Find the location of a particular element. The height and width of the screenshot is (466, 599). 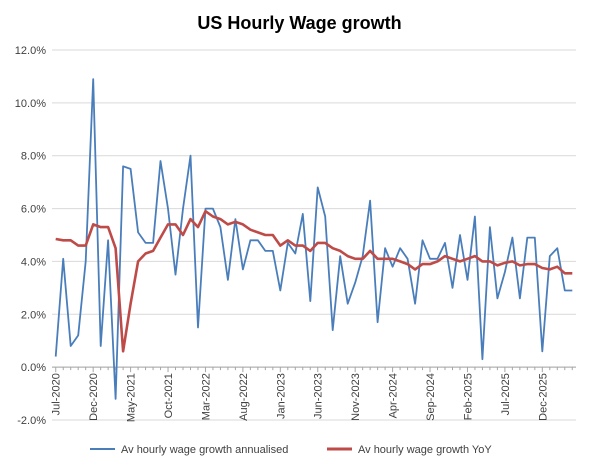

y-tick-label: 8.0% is located at coordinates (33, 157).